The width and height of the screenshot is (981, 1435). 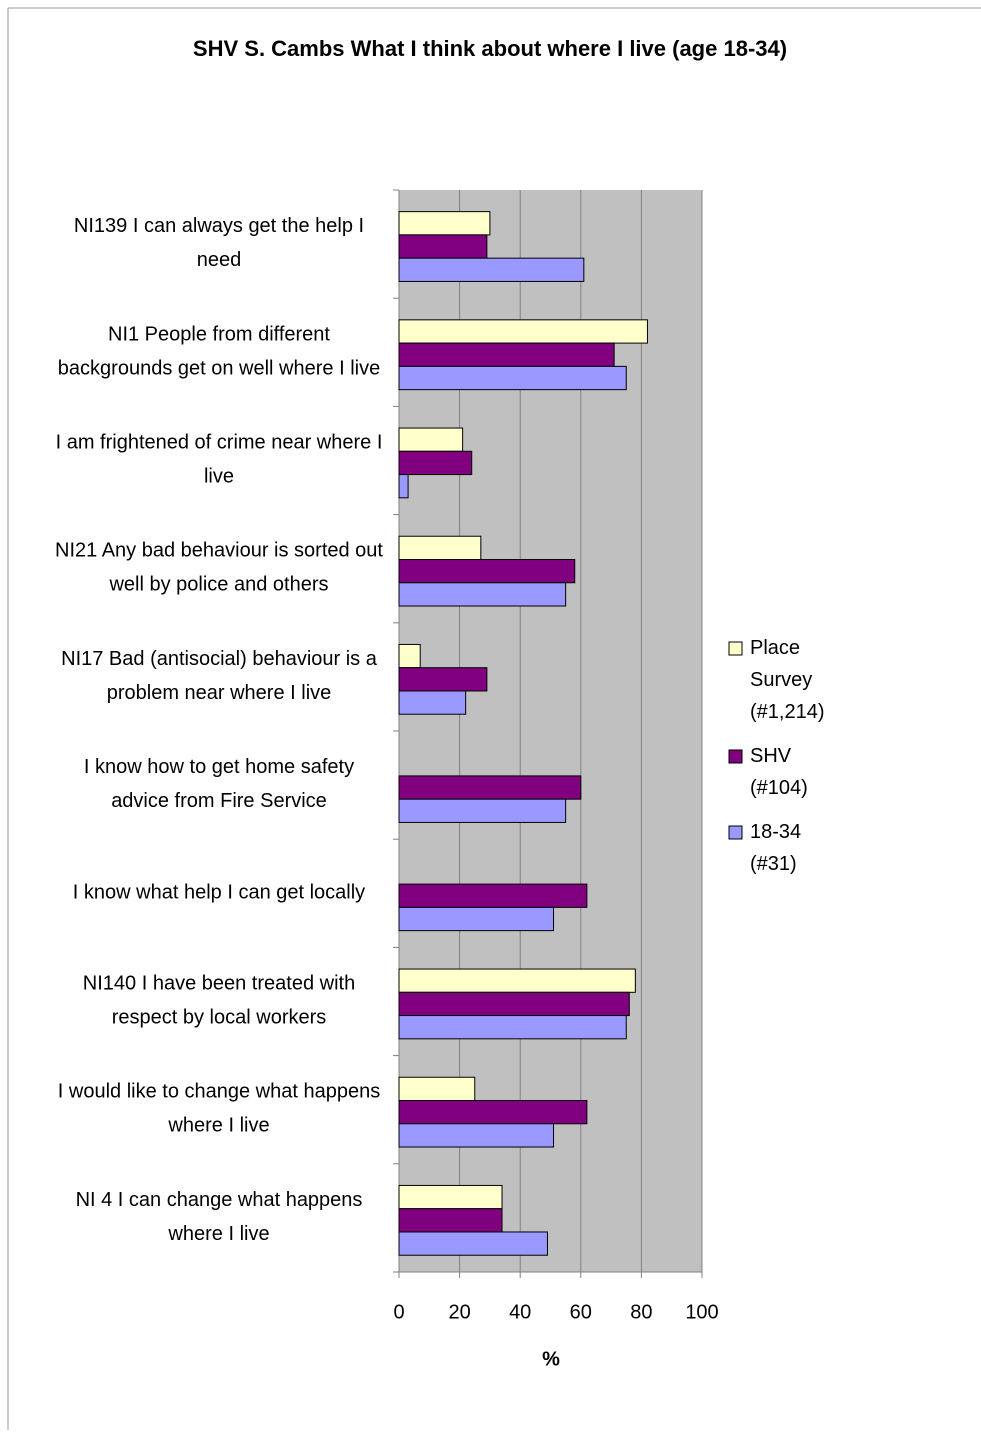 I want to click on x-tick-label: 60, so click(x=581, y=1312).